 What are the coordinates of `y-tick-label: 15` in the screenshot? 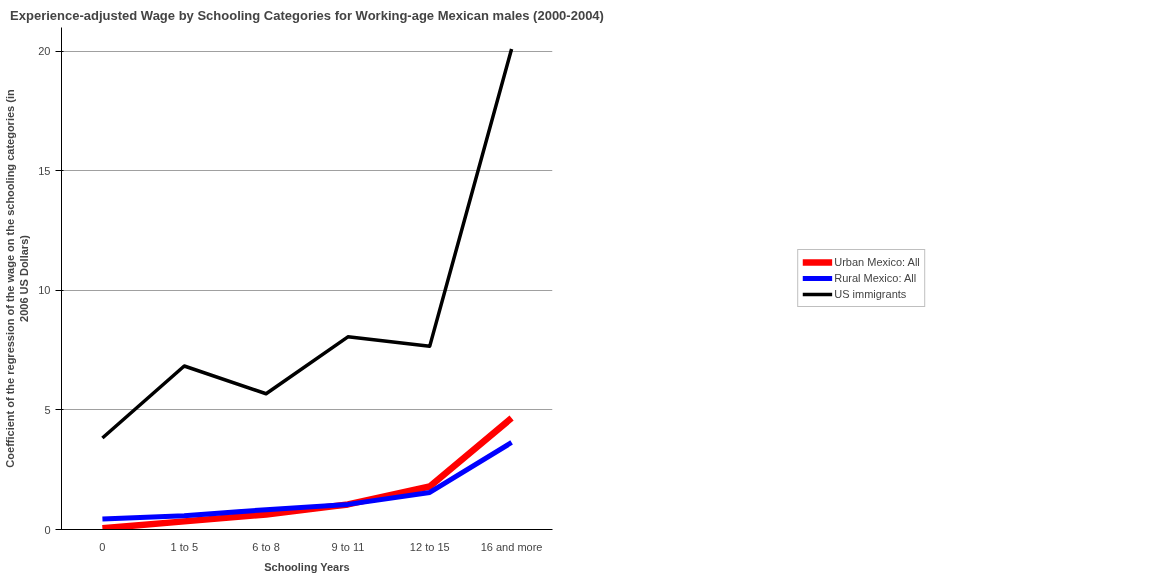 It's located at (44, 170).